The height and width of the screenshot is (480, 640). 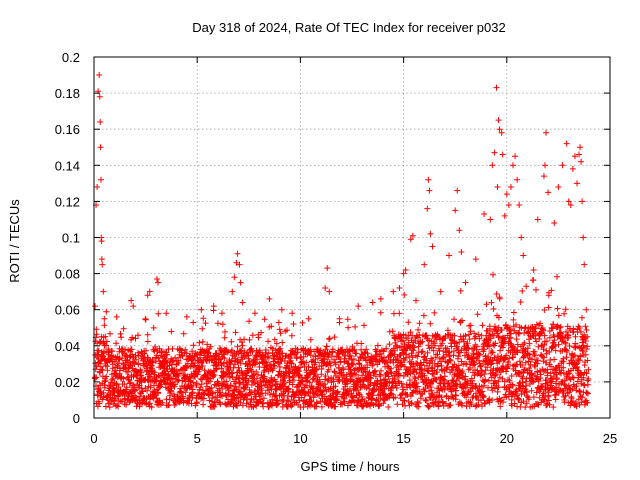 What do you see at coordinates (67, 382) in the screenshot?
I see `y-tick-label: 0.02` at bounding box center [67, 382].